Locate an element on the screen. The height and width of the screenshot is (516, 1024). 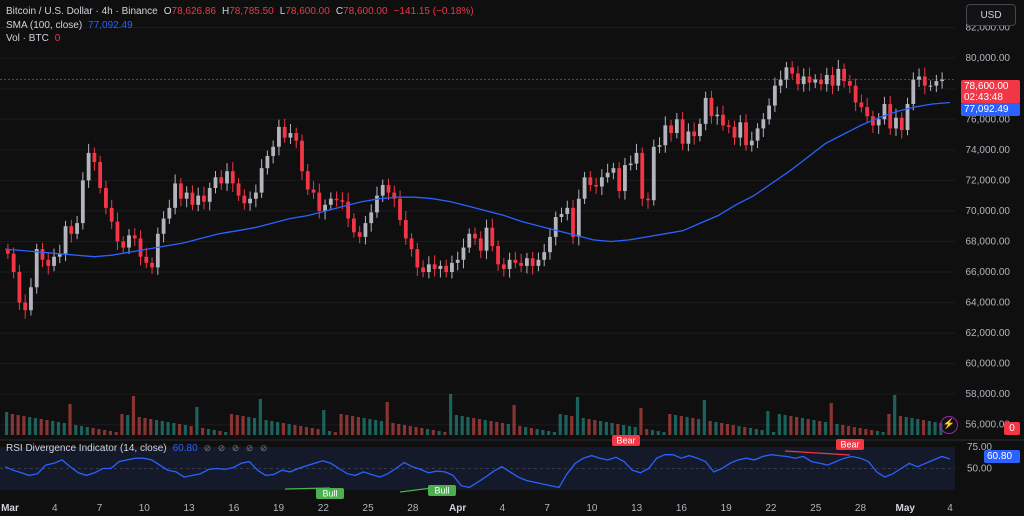
lightning-icon: ⚡ is located at coordinates (949, 425).